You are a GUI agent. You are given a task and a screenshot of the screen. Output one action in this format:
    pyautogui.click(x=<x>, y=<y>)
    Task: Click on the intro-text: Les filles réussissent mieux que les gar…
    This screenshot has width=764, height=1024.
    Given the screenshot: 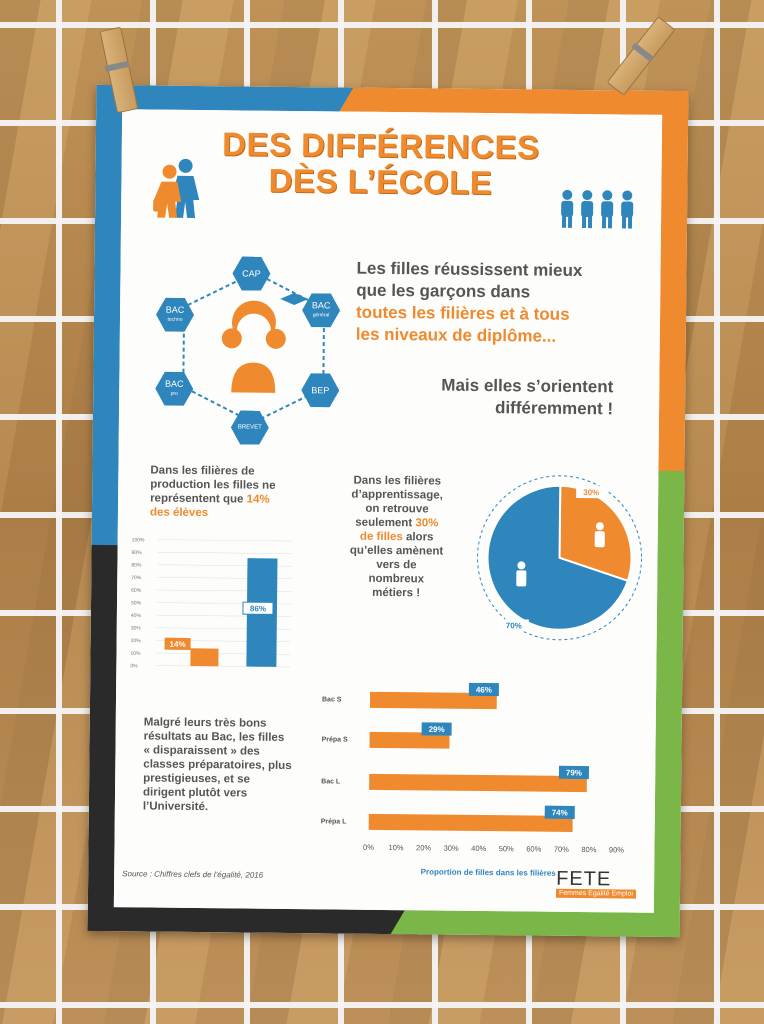 What is the action you would take?
    pyautogui.click(x=501, y=303)
    